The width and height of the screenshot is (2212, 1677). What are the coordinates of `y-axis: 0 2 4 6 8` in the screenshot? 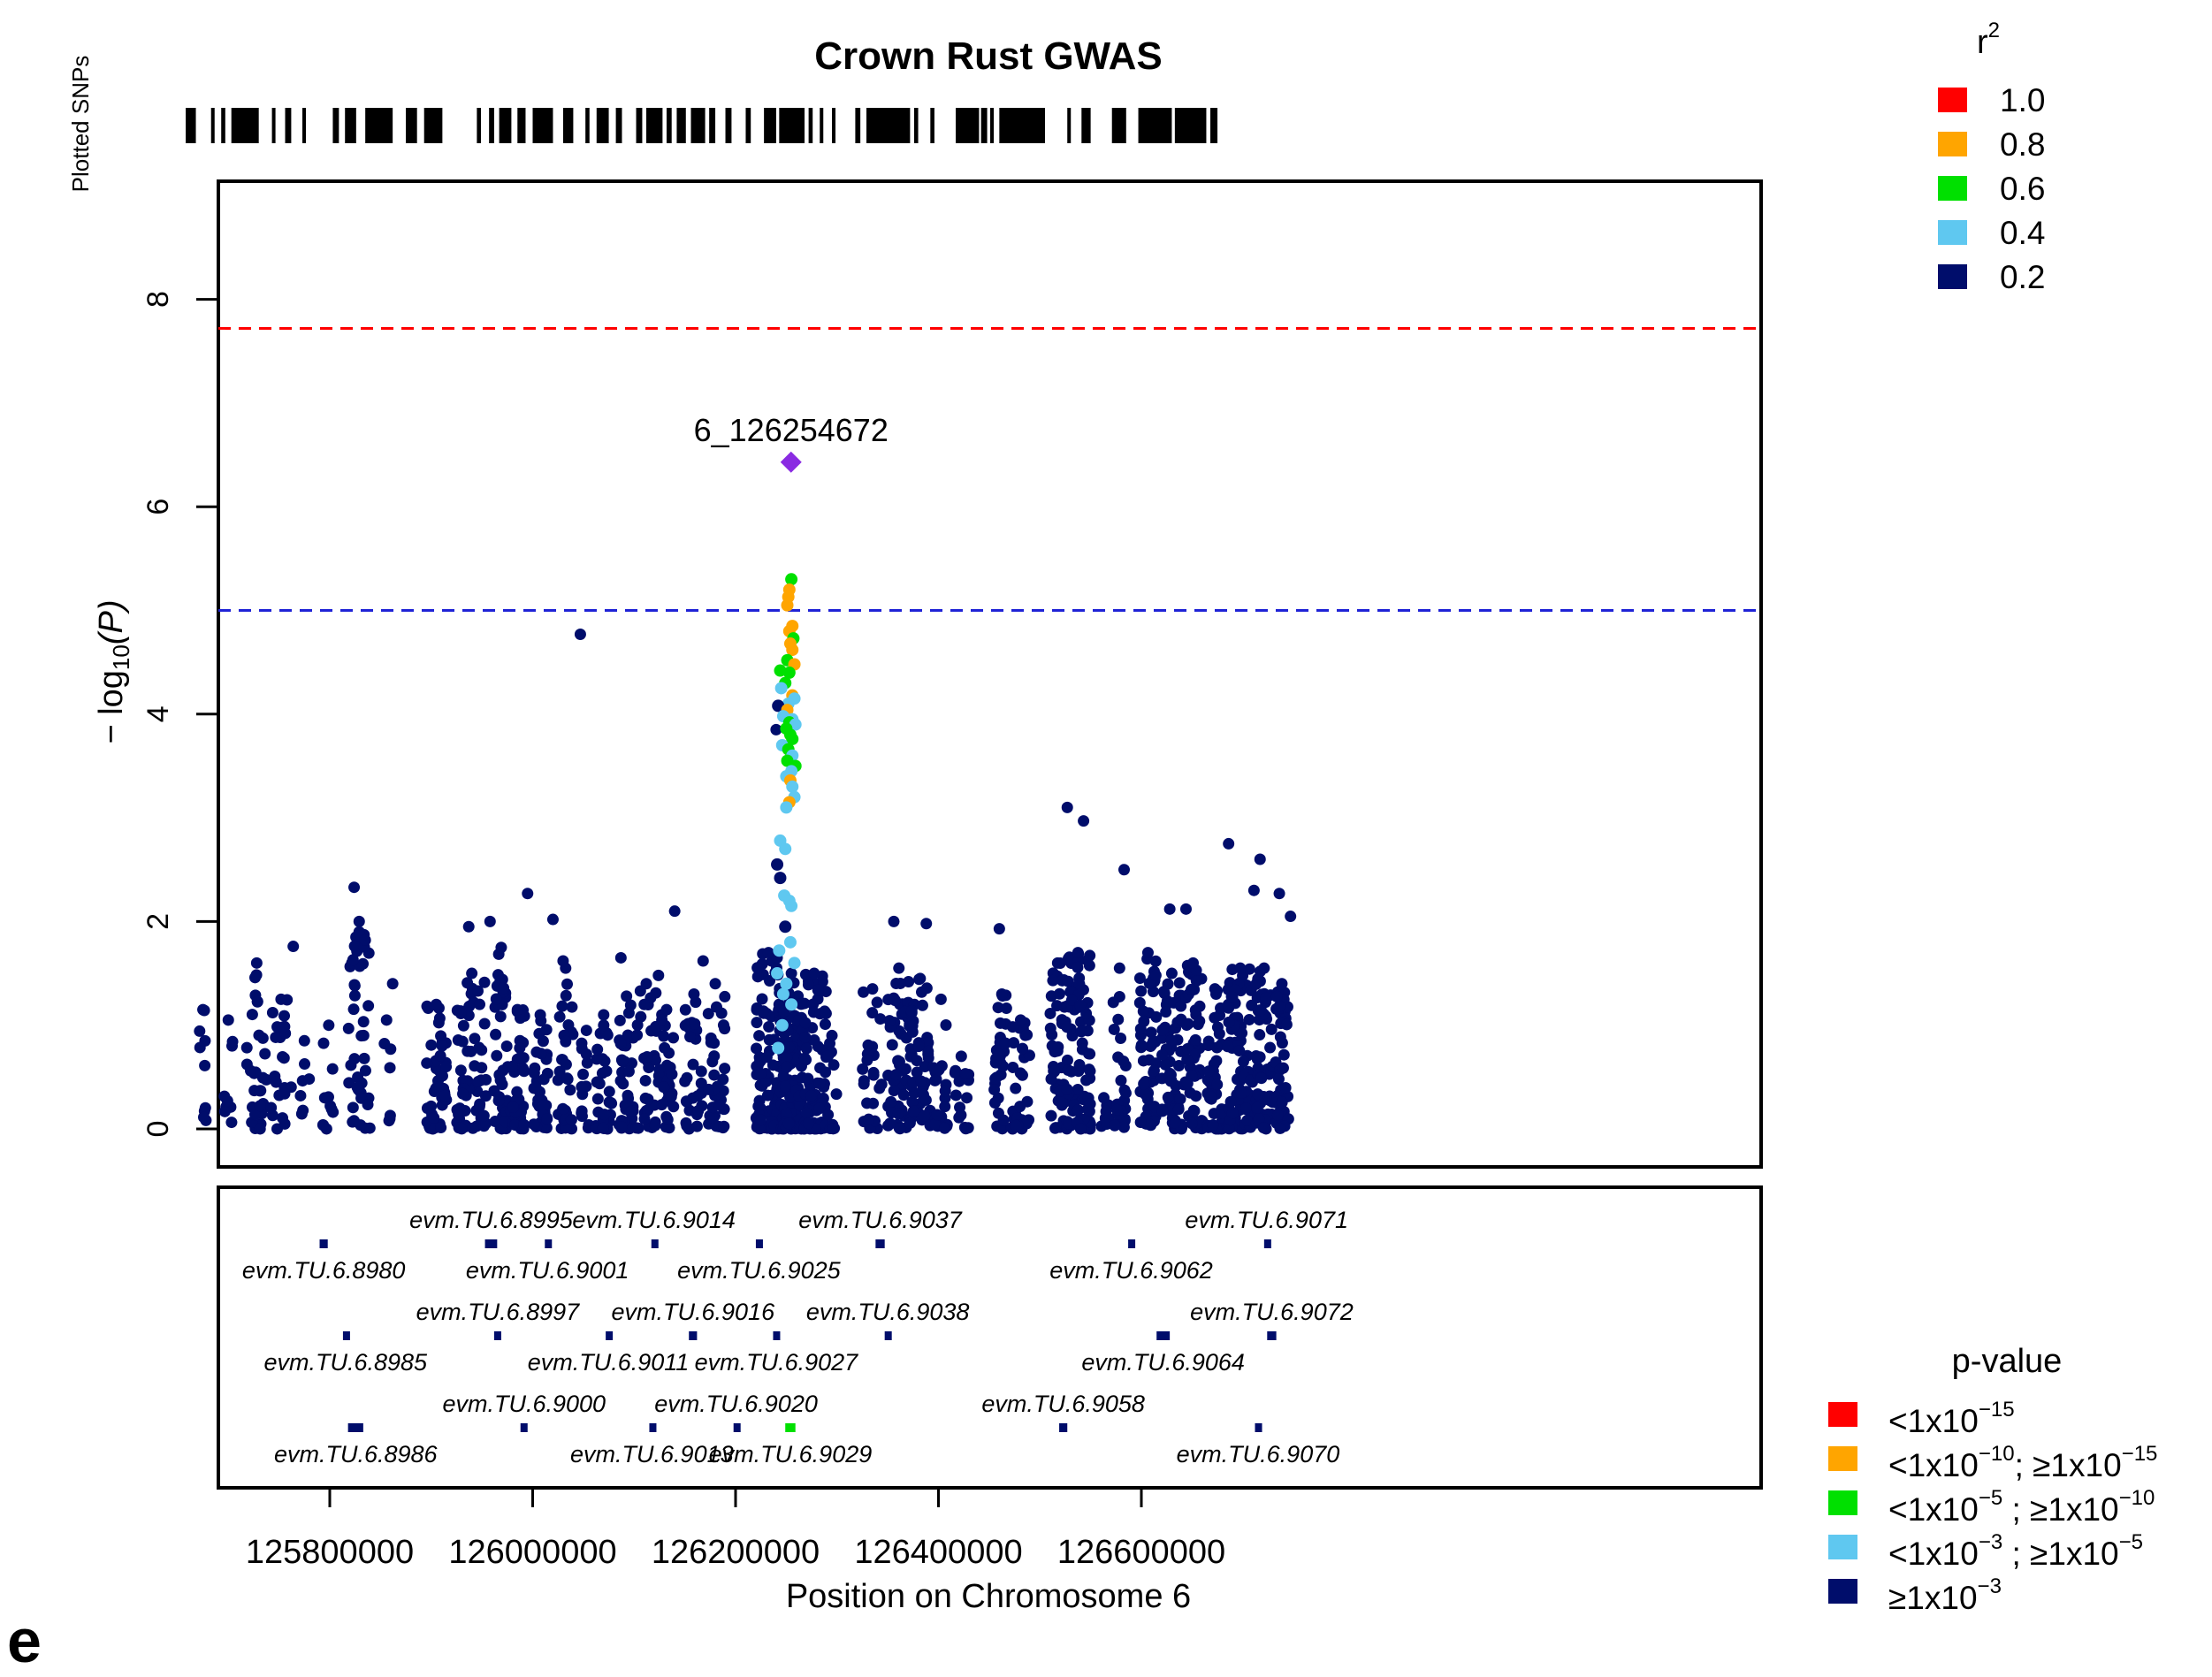 It's located at (179, 714).